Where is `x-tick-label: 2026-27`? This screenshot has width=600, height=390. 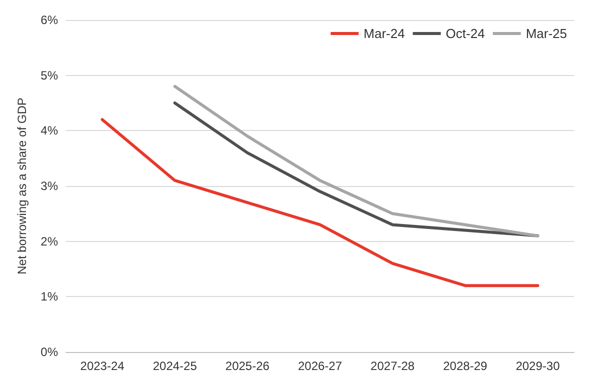
x-tick-label: 2026-27 is located at coordinates (320, 366).